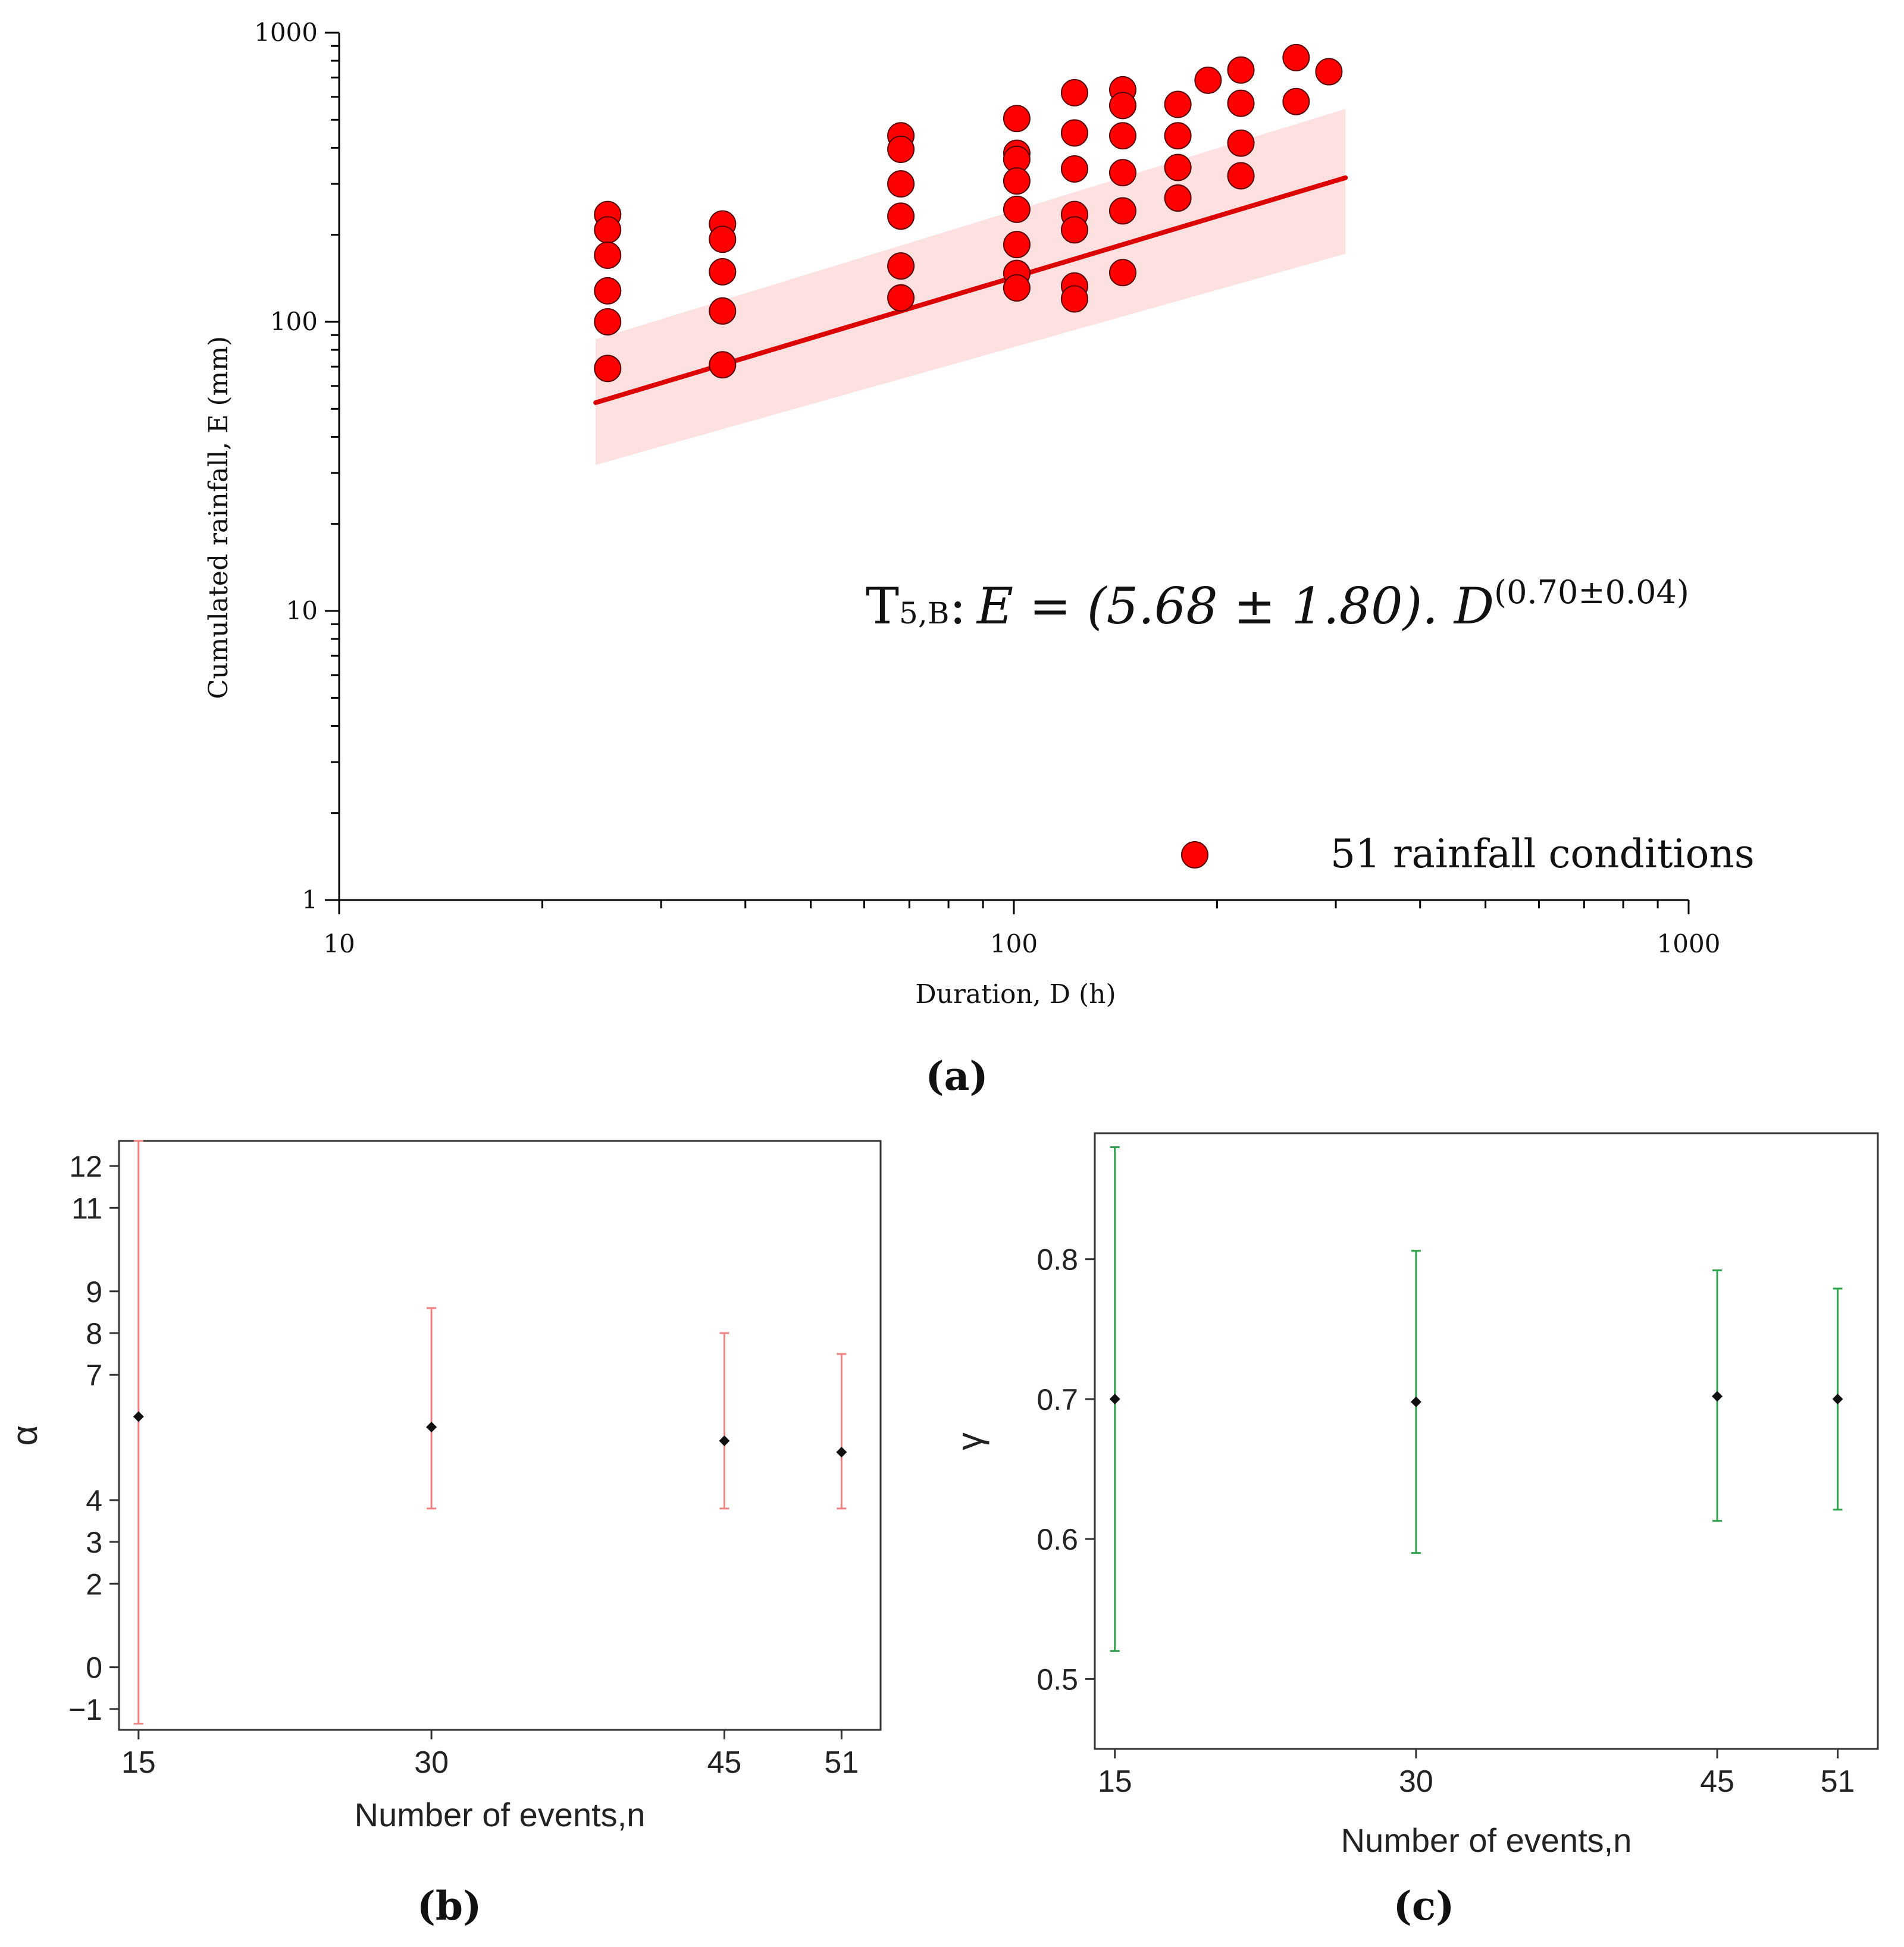  Describe the element at coordinates (138, 1762) in the screenshot. I see `b-x-tick-label: 15` at that location.